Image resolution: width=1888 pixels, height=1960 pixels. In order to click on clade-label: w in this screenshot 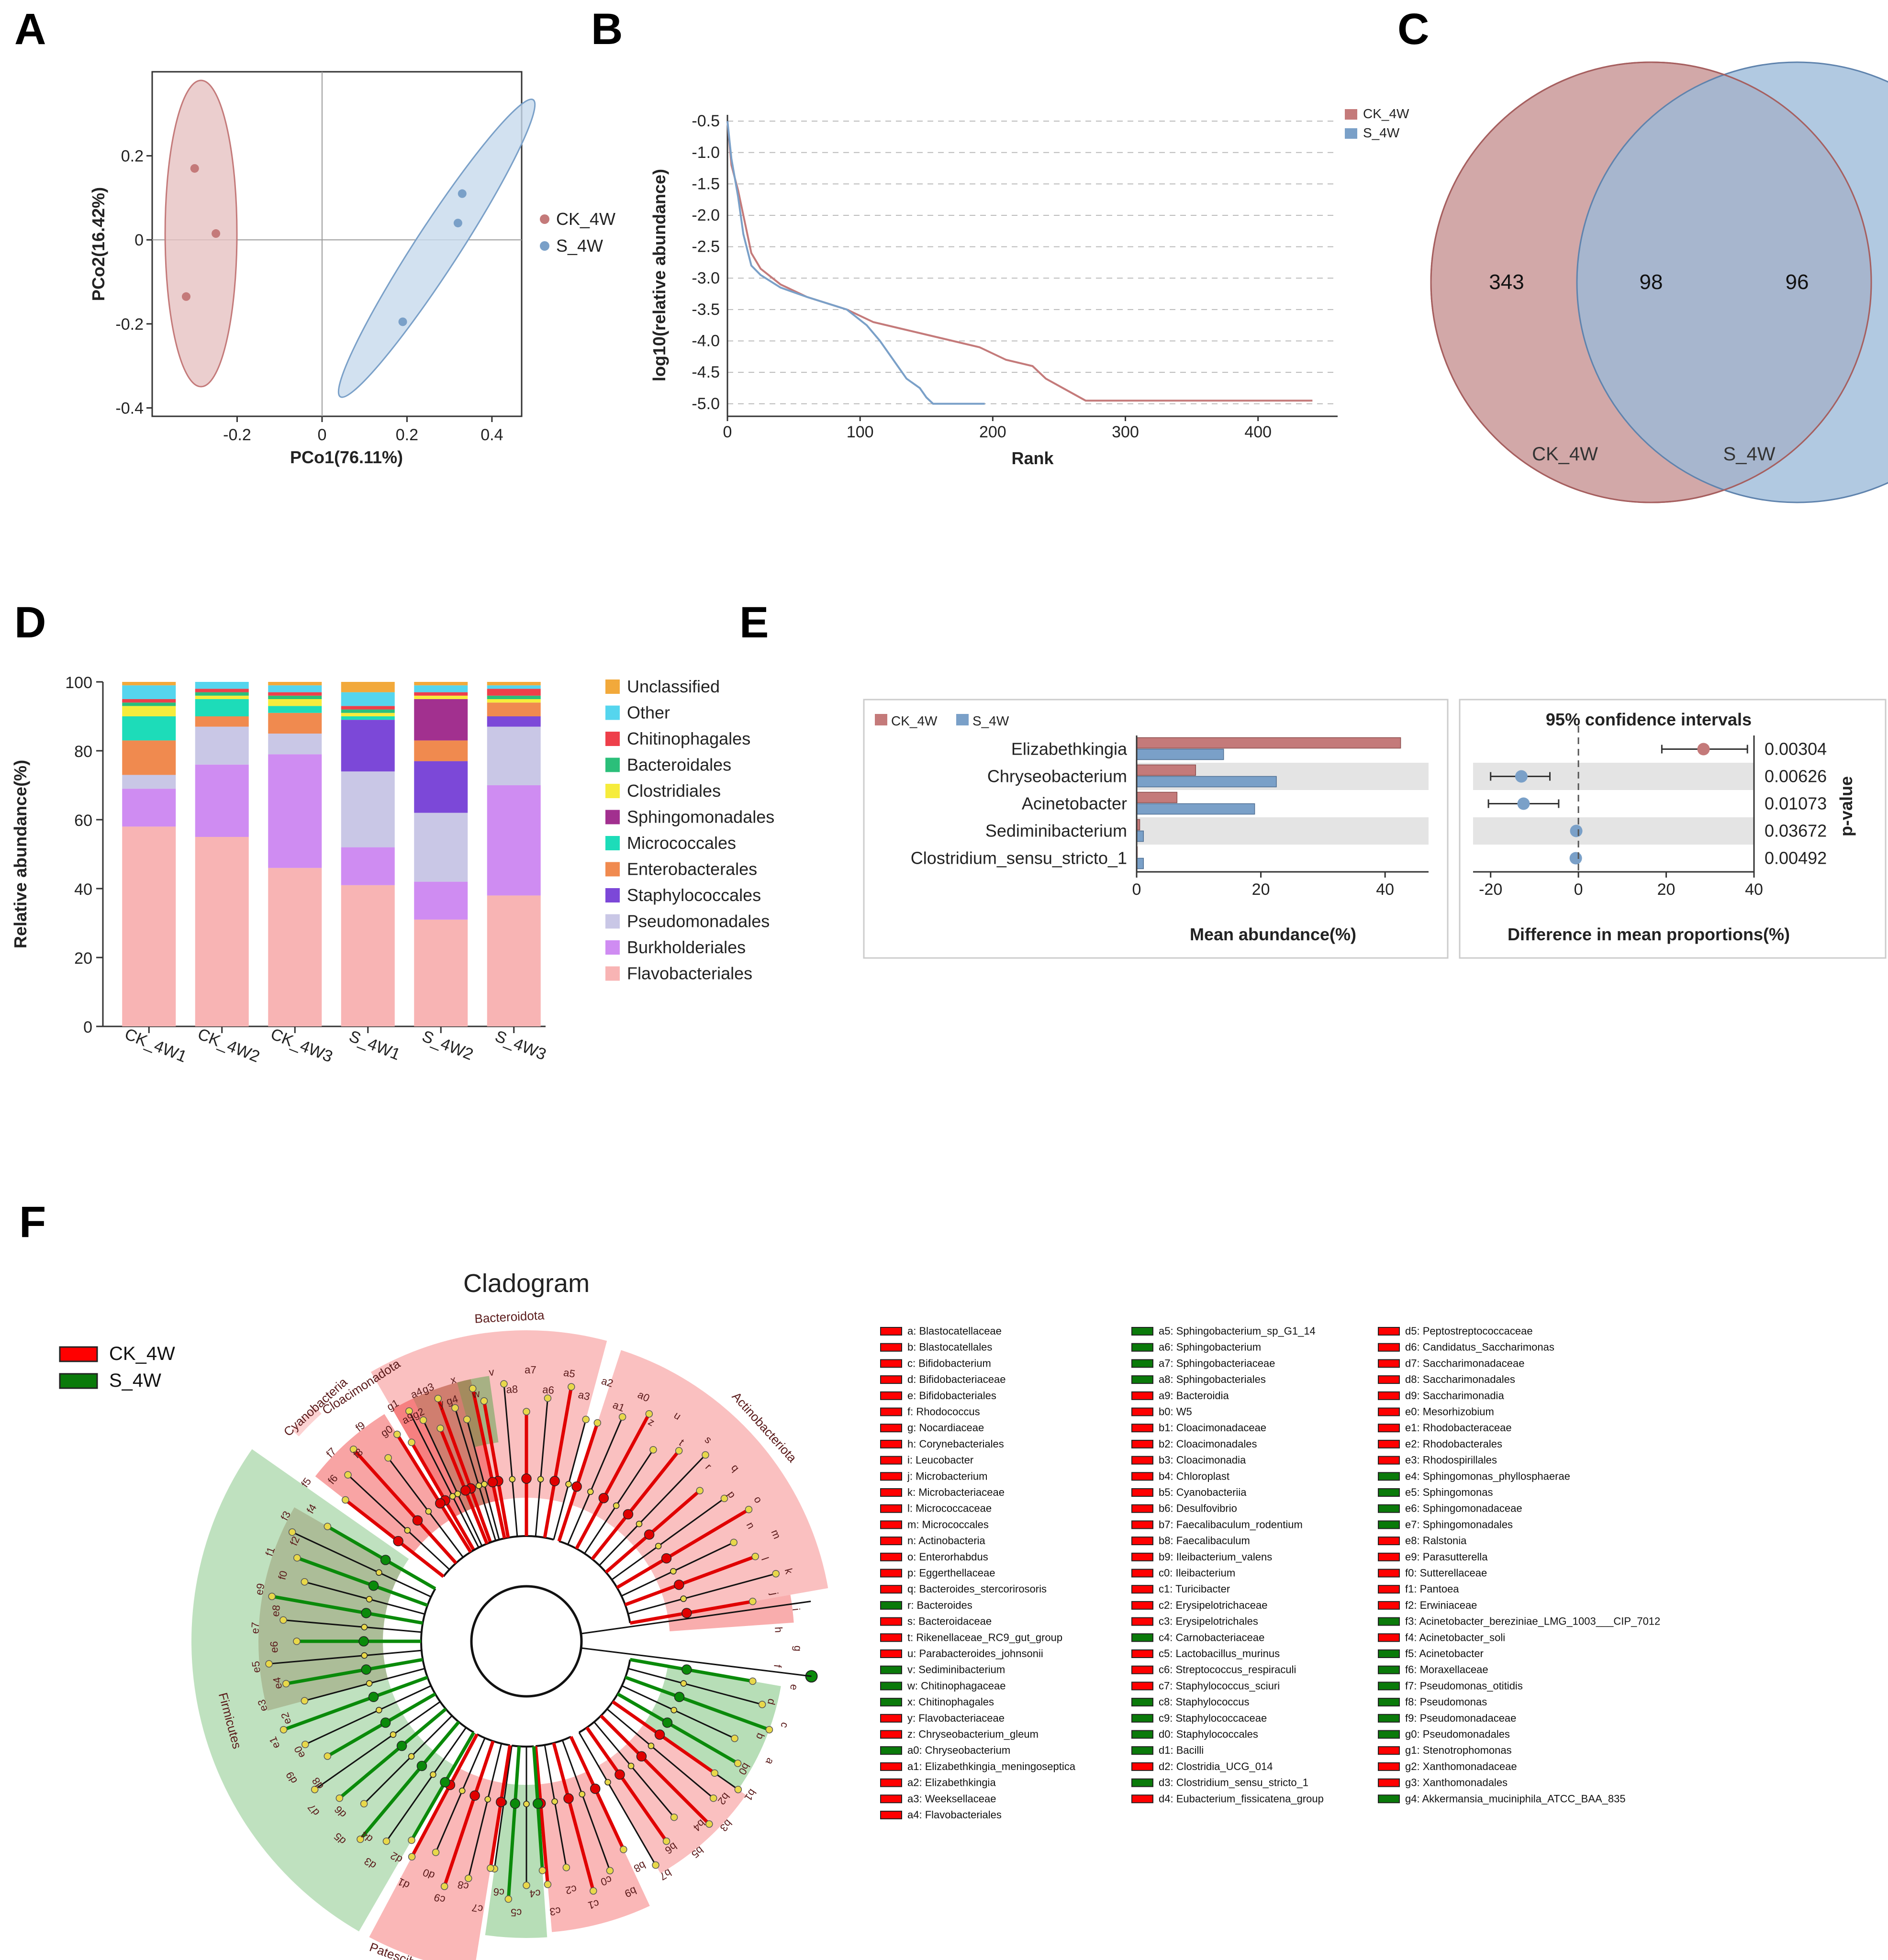, I will do `click(475, 1394)`.